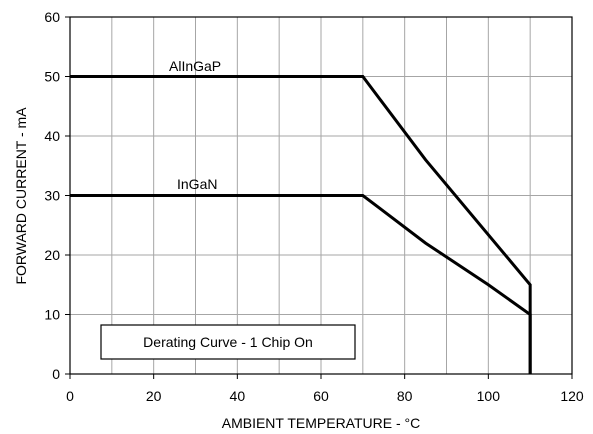 This screenshot has width=593, height=434. I want to click on x-tick-label: 0, so click(70, 396).